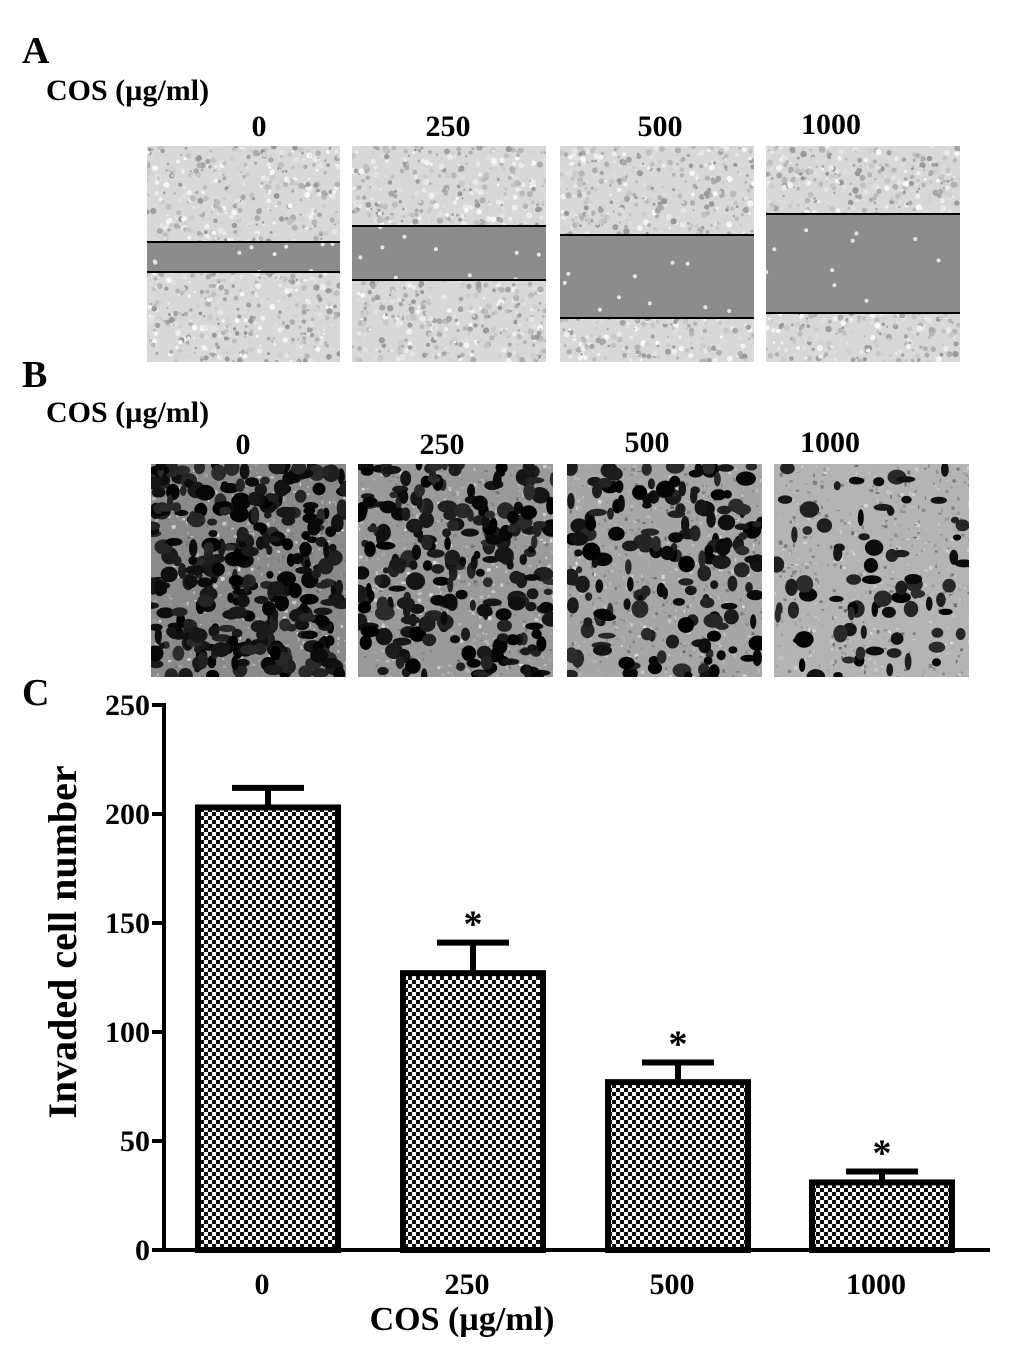 The width and height of the screenshot is (1033, 1346). I want to click on panel-a-condition-label: COS (µg/ml), so click(128, 90).